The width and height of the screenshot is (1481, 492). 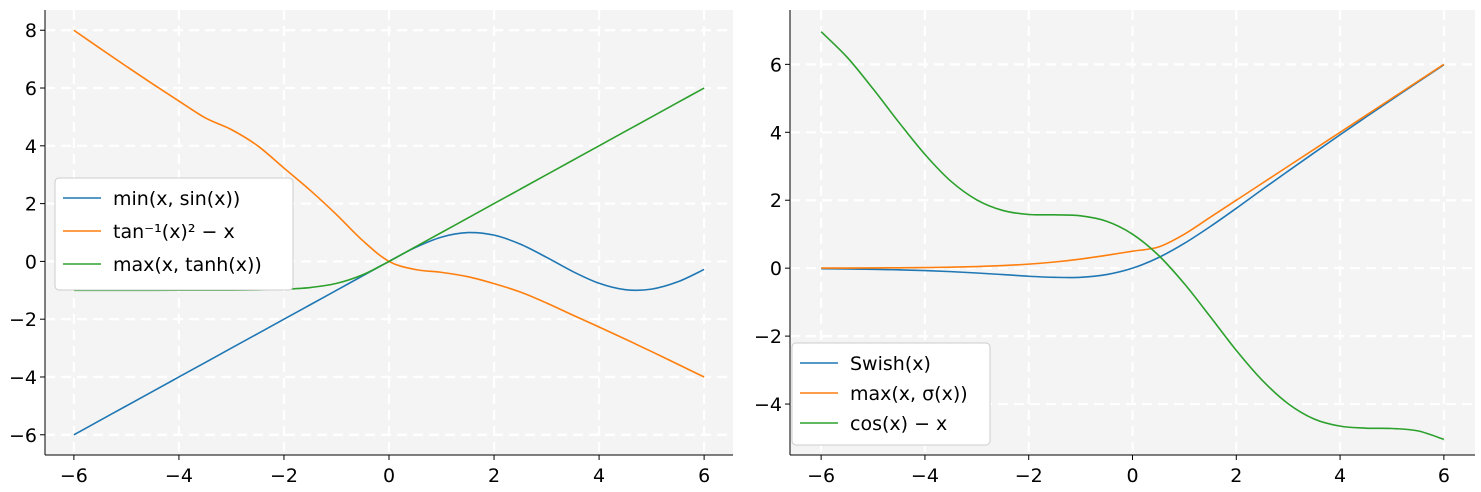 I want to click on legend-label: min(x, sin(x)), so click(x=176, y=199).